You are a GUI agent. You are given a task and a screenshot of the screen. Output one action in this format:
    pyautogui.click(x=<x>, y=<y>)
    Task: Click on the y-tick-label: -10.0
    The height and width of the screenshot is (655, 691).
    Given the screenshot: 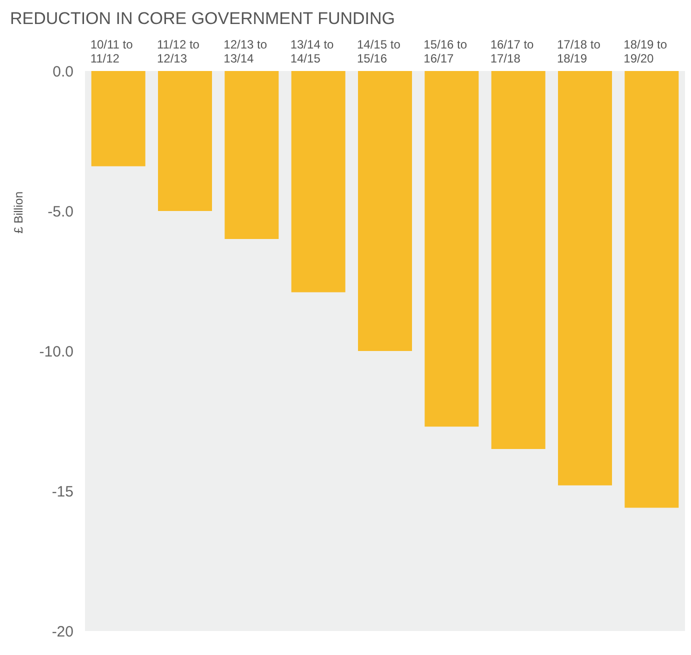 What is the action you would take?
    pyautogui.click(x=56, y=352)
    